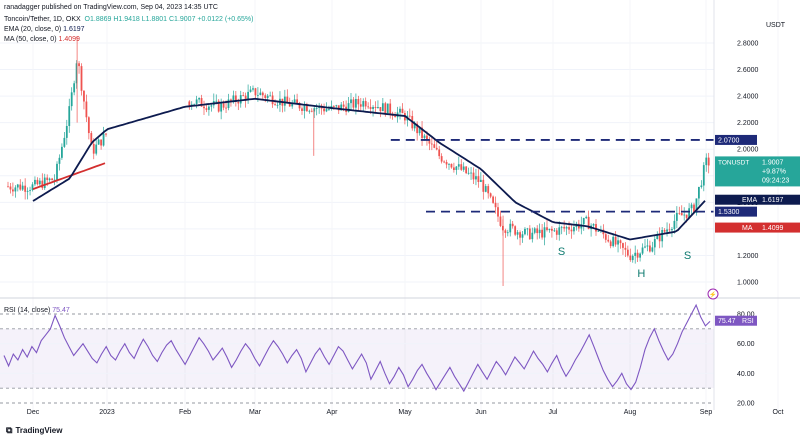  What do you see at coordinates (748, 321) in the screenshot?
I see `rsi-name-text: RSI` at bounding box center [748, 321].